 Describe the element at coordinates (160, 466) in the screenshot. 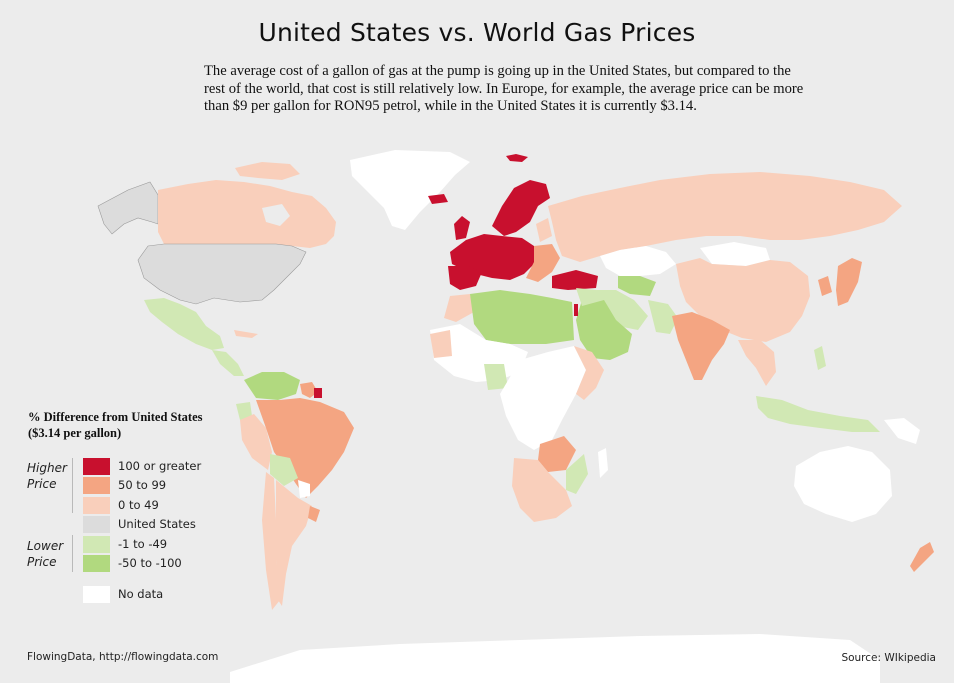

I see `legend-label-100-or-greater: 100 or greater` at that location.